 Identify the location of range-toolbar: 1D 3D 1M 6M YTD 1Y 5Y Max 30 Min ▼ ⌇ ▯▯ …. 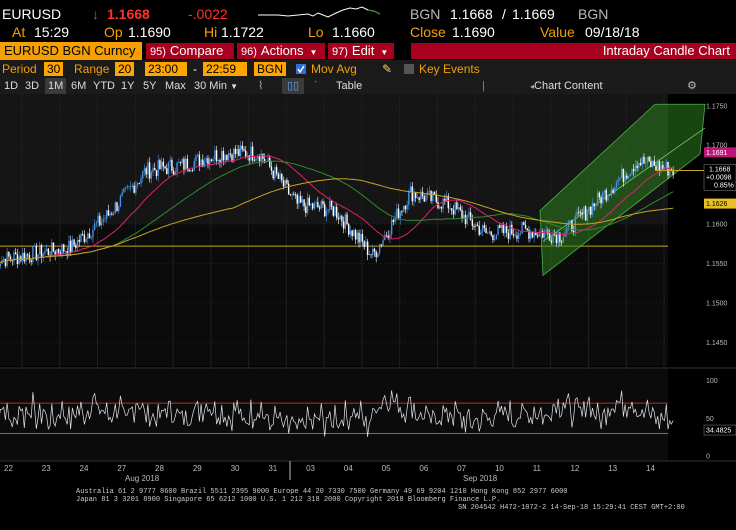
(368, 86).